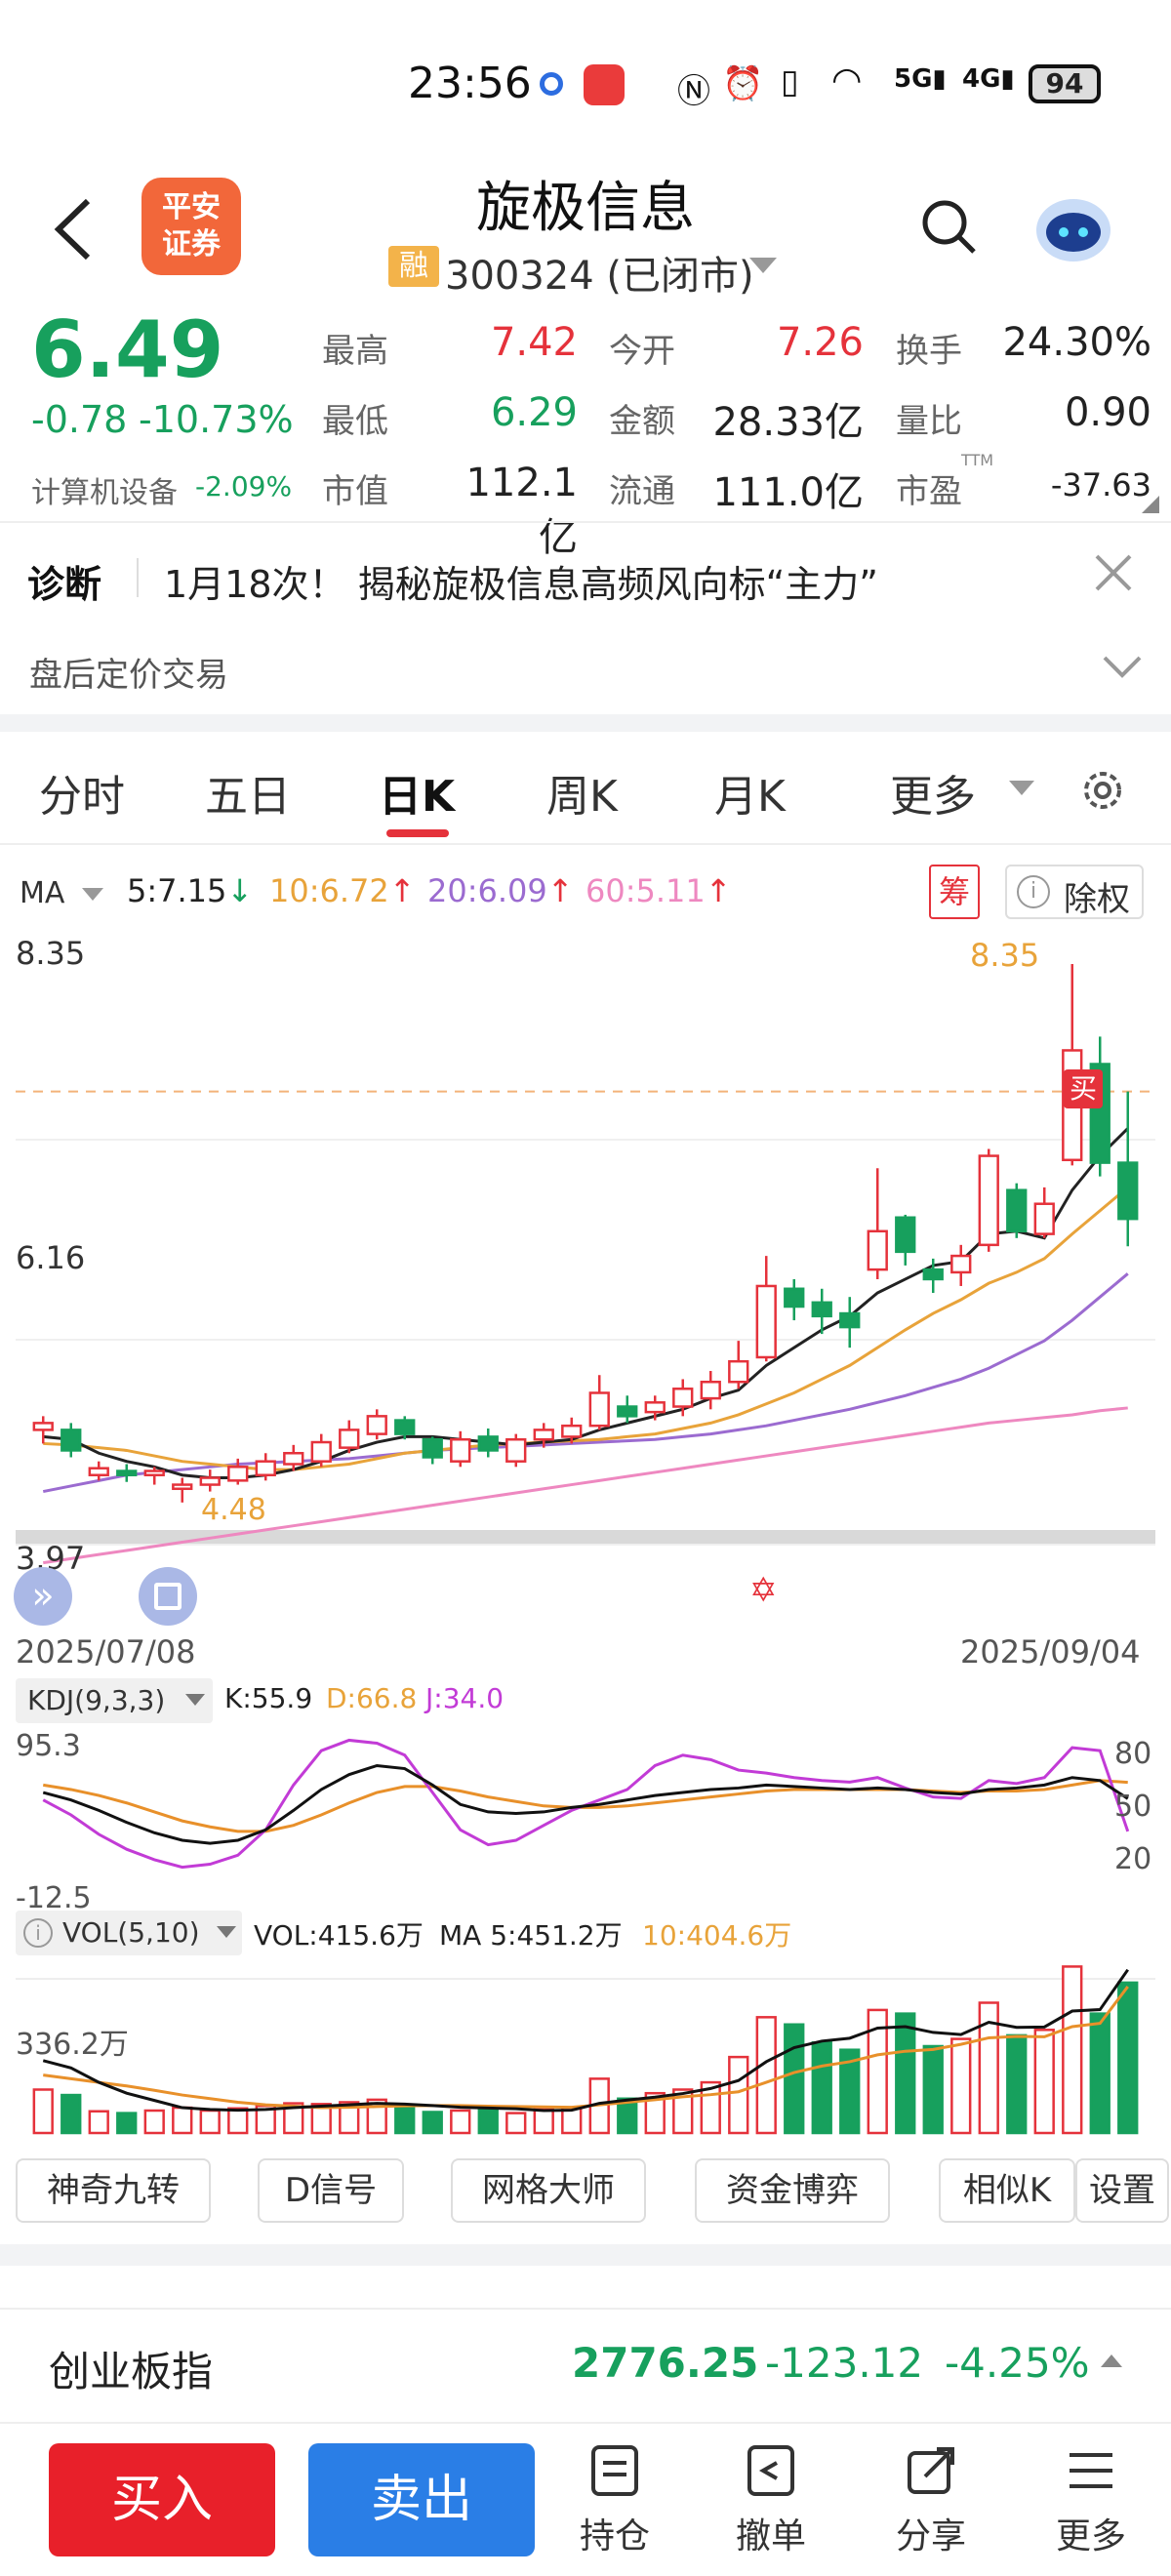 This screenshot has width=1171, height=2576. I want to click on stat-value: 7.26, so click(820, 342).